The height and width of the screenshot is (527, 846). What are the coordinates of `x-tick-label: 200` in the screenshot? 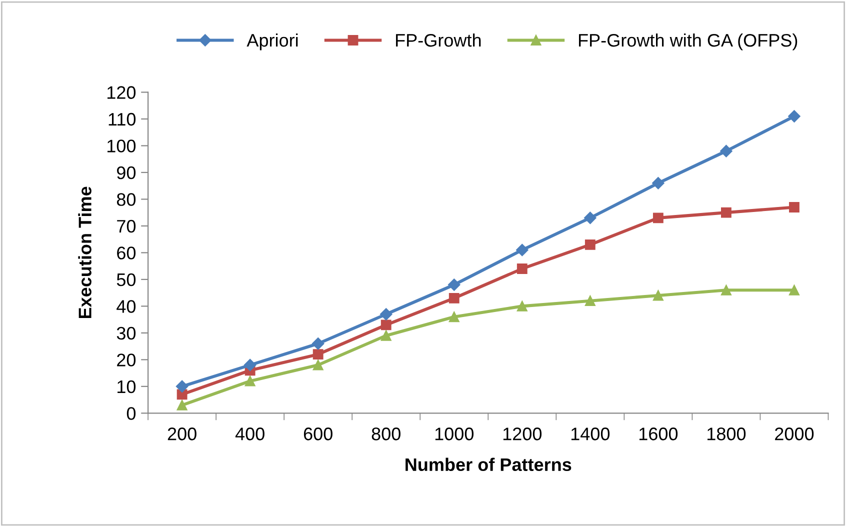 It's located at (182, 434).